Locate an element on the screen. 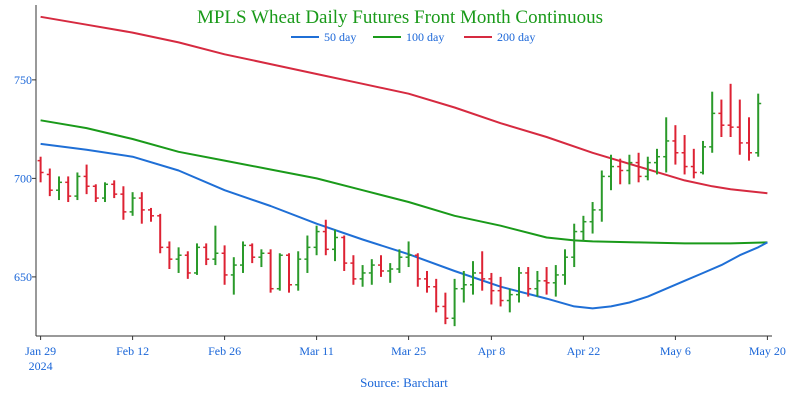  x-tick-label: May 20 is located at coordinates (767, 351).